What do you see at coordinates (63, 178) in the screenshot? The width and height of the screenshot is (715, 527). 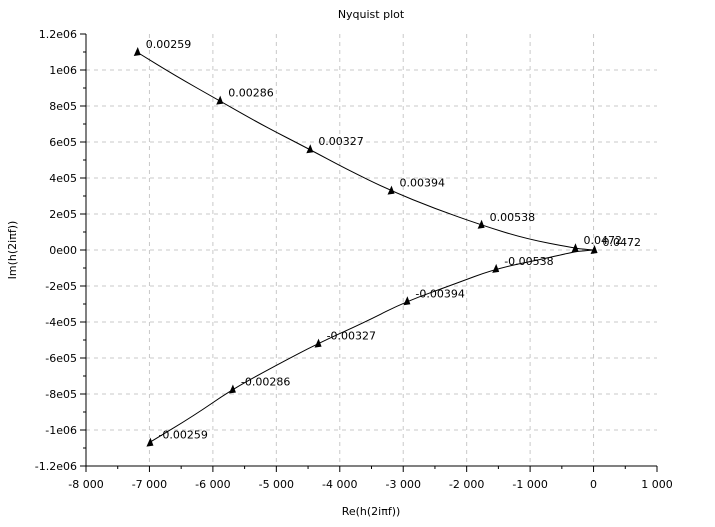 I see `y-tick-label: 4e05` at bounding box center [63, 178].